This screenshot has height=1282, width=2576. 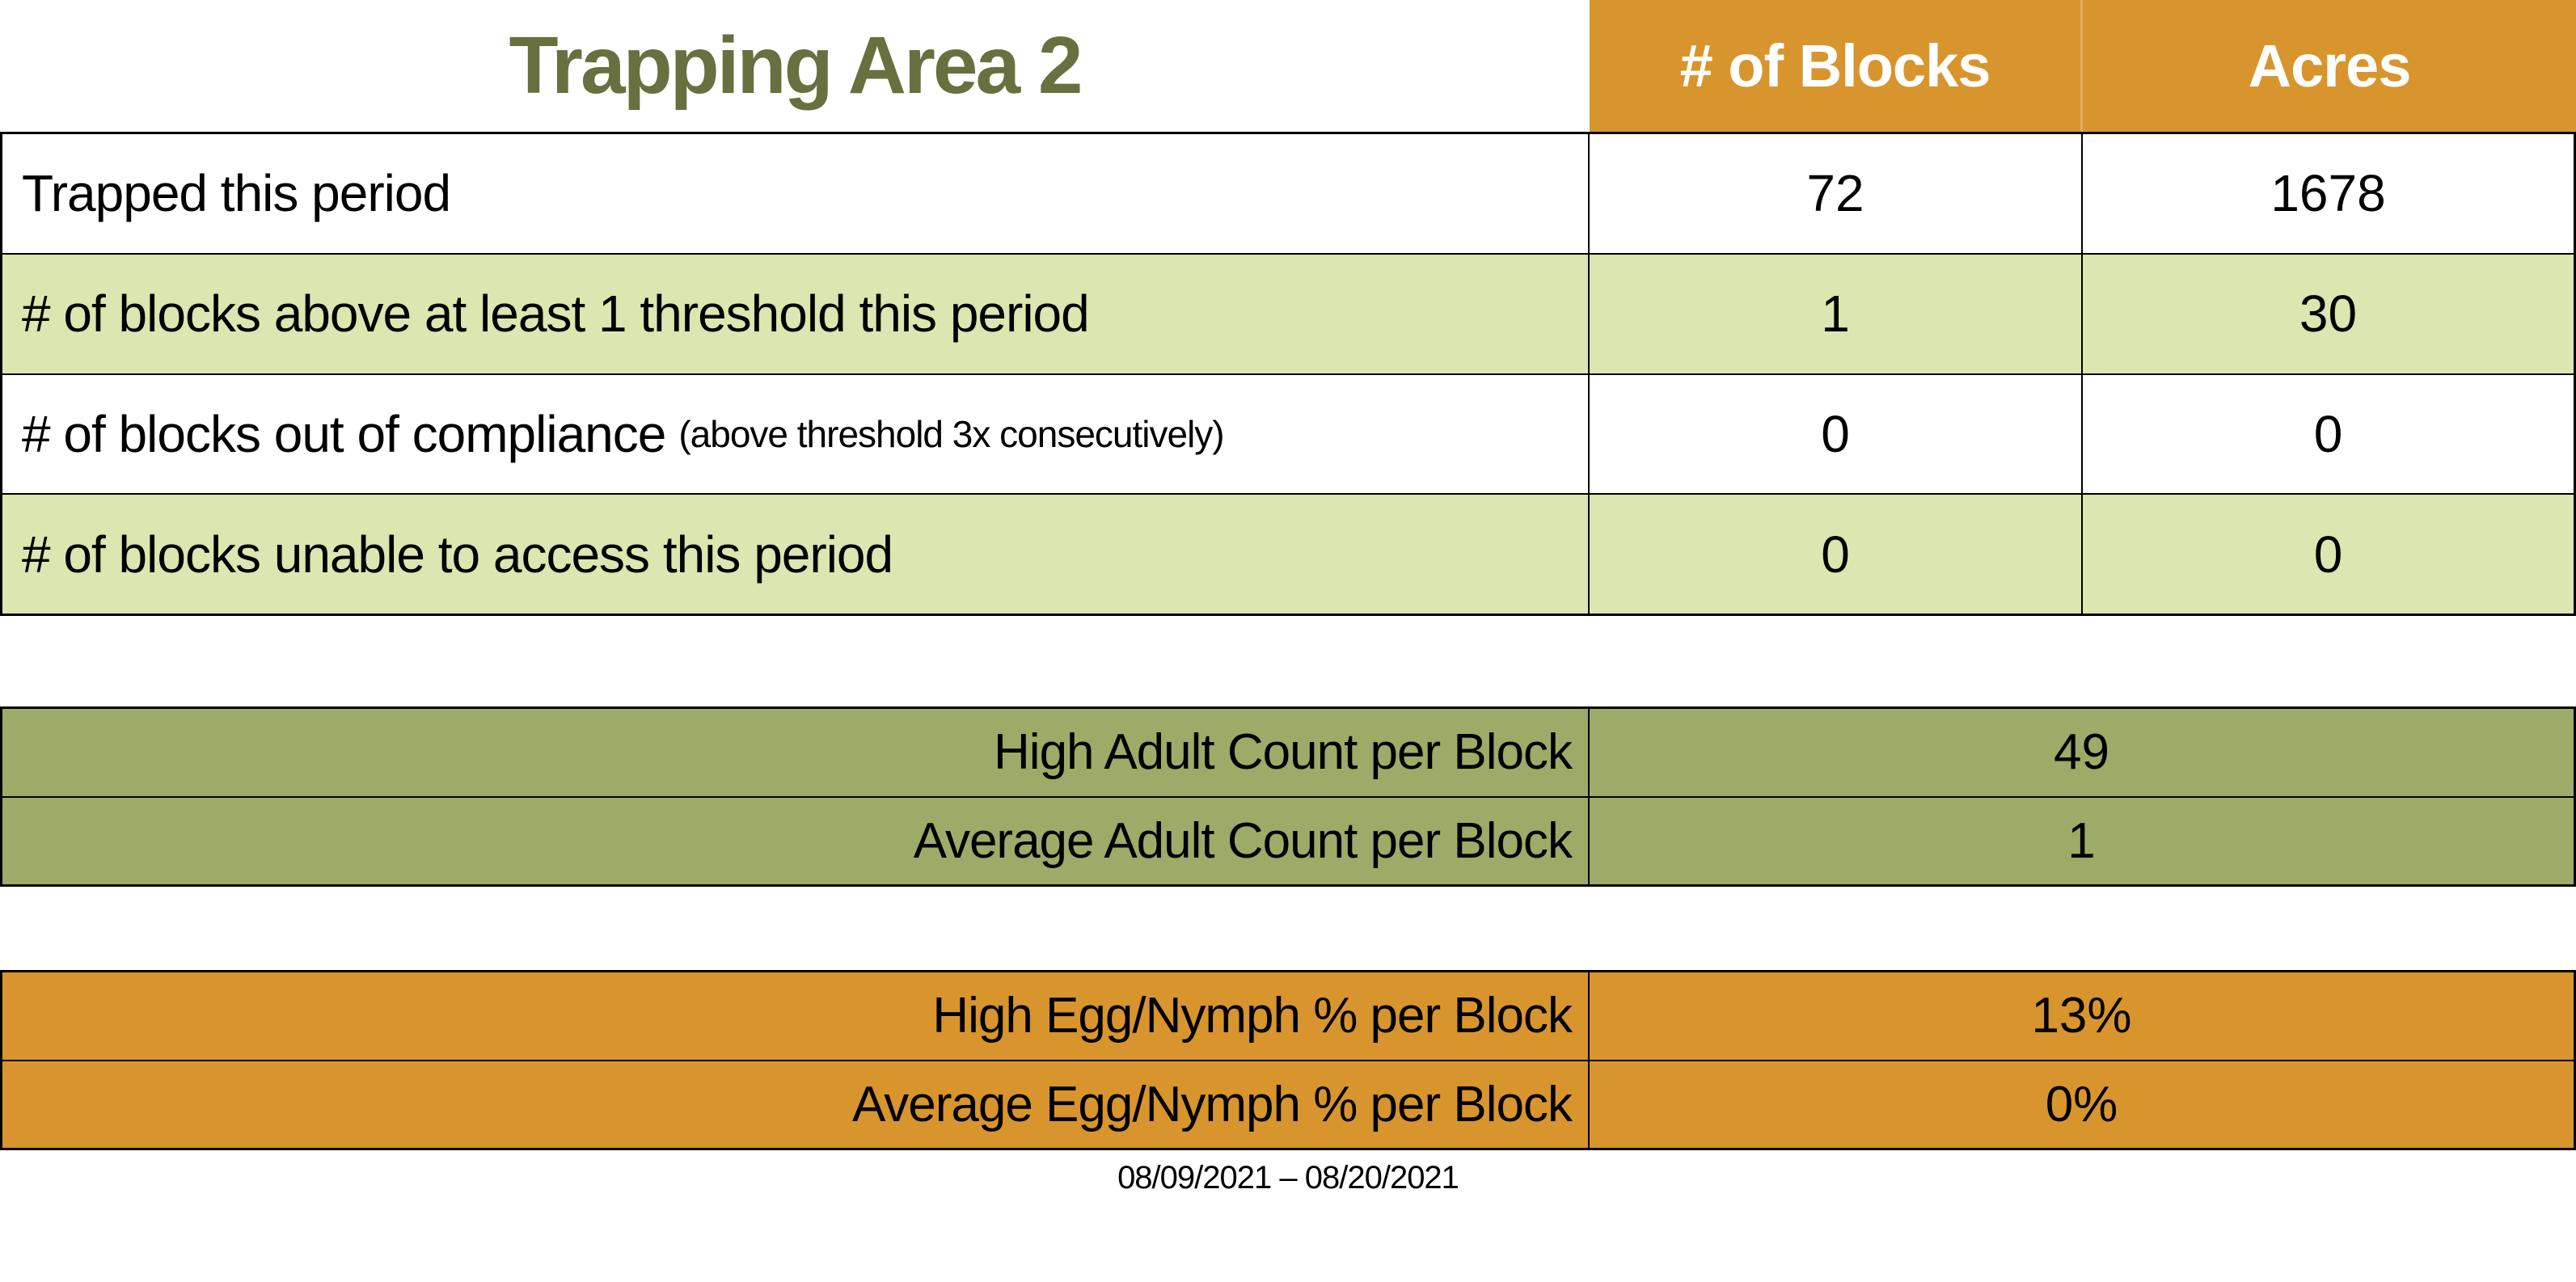 I want to click on date-range: 08/09/2021 – 08/20/2021, so click(x=1288, y=1178).